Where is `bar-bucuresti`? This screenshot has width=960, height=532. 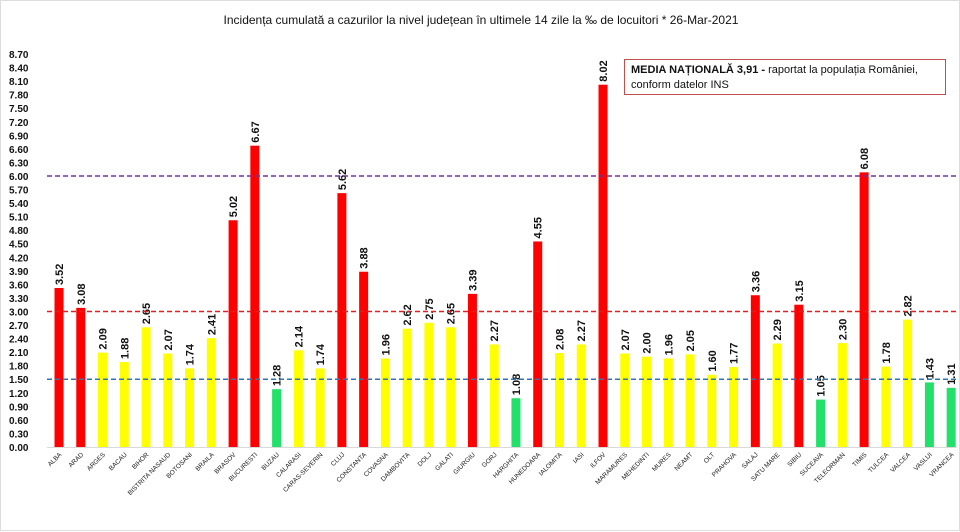
bar-bucuresti is located at coordinates (255, 296).